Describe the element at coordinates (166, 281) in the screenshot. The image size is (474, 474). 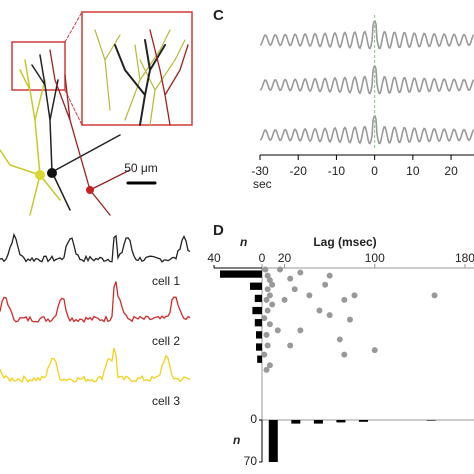
I see `cell-label: cell 1` at that location.